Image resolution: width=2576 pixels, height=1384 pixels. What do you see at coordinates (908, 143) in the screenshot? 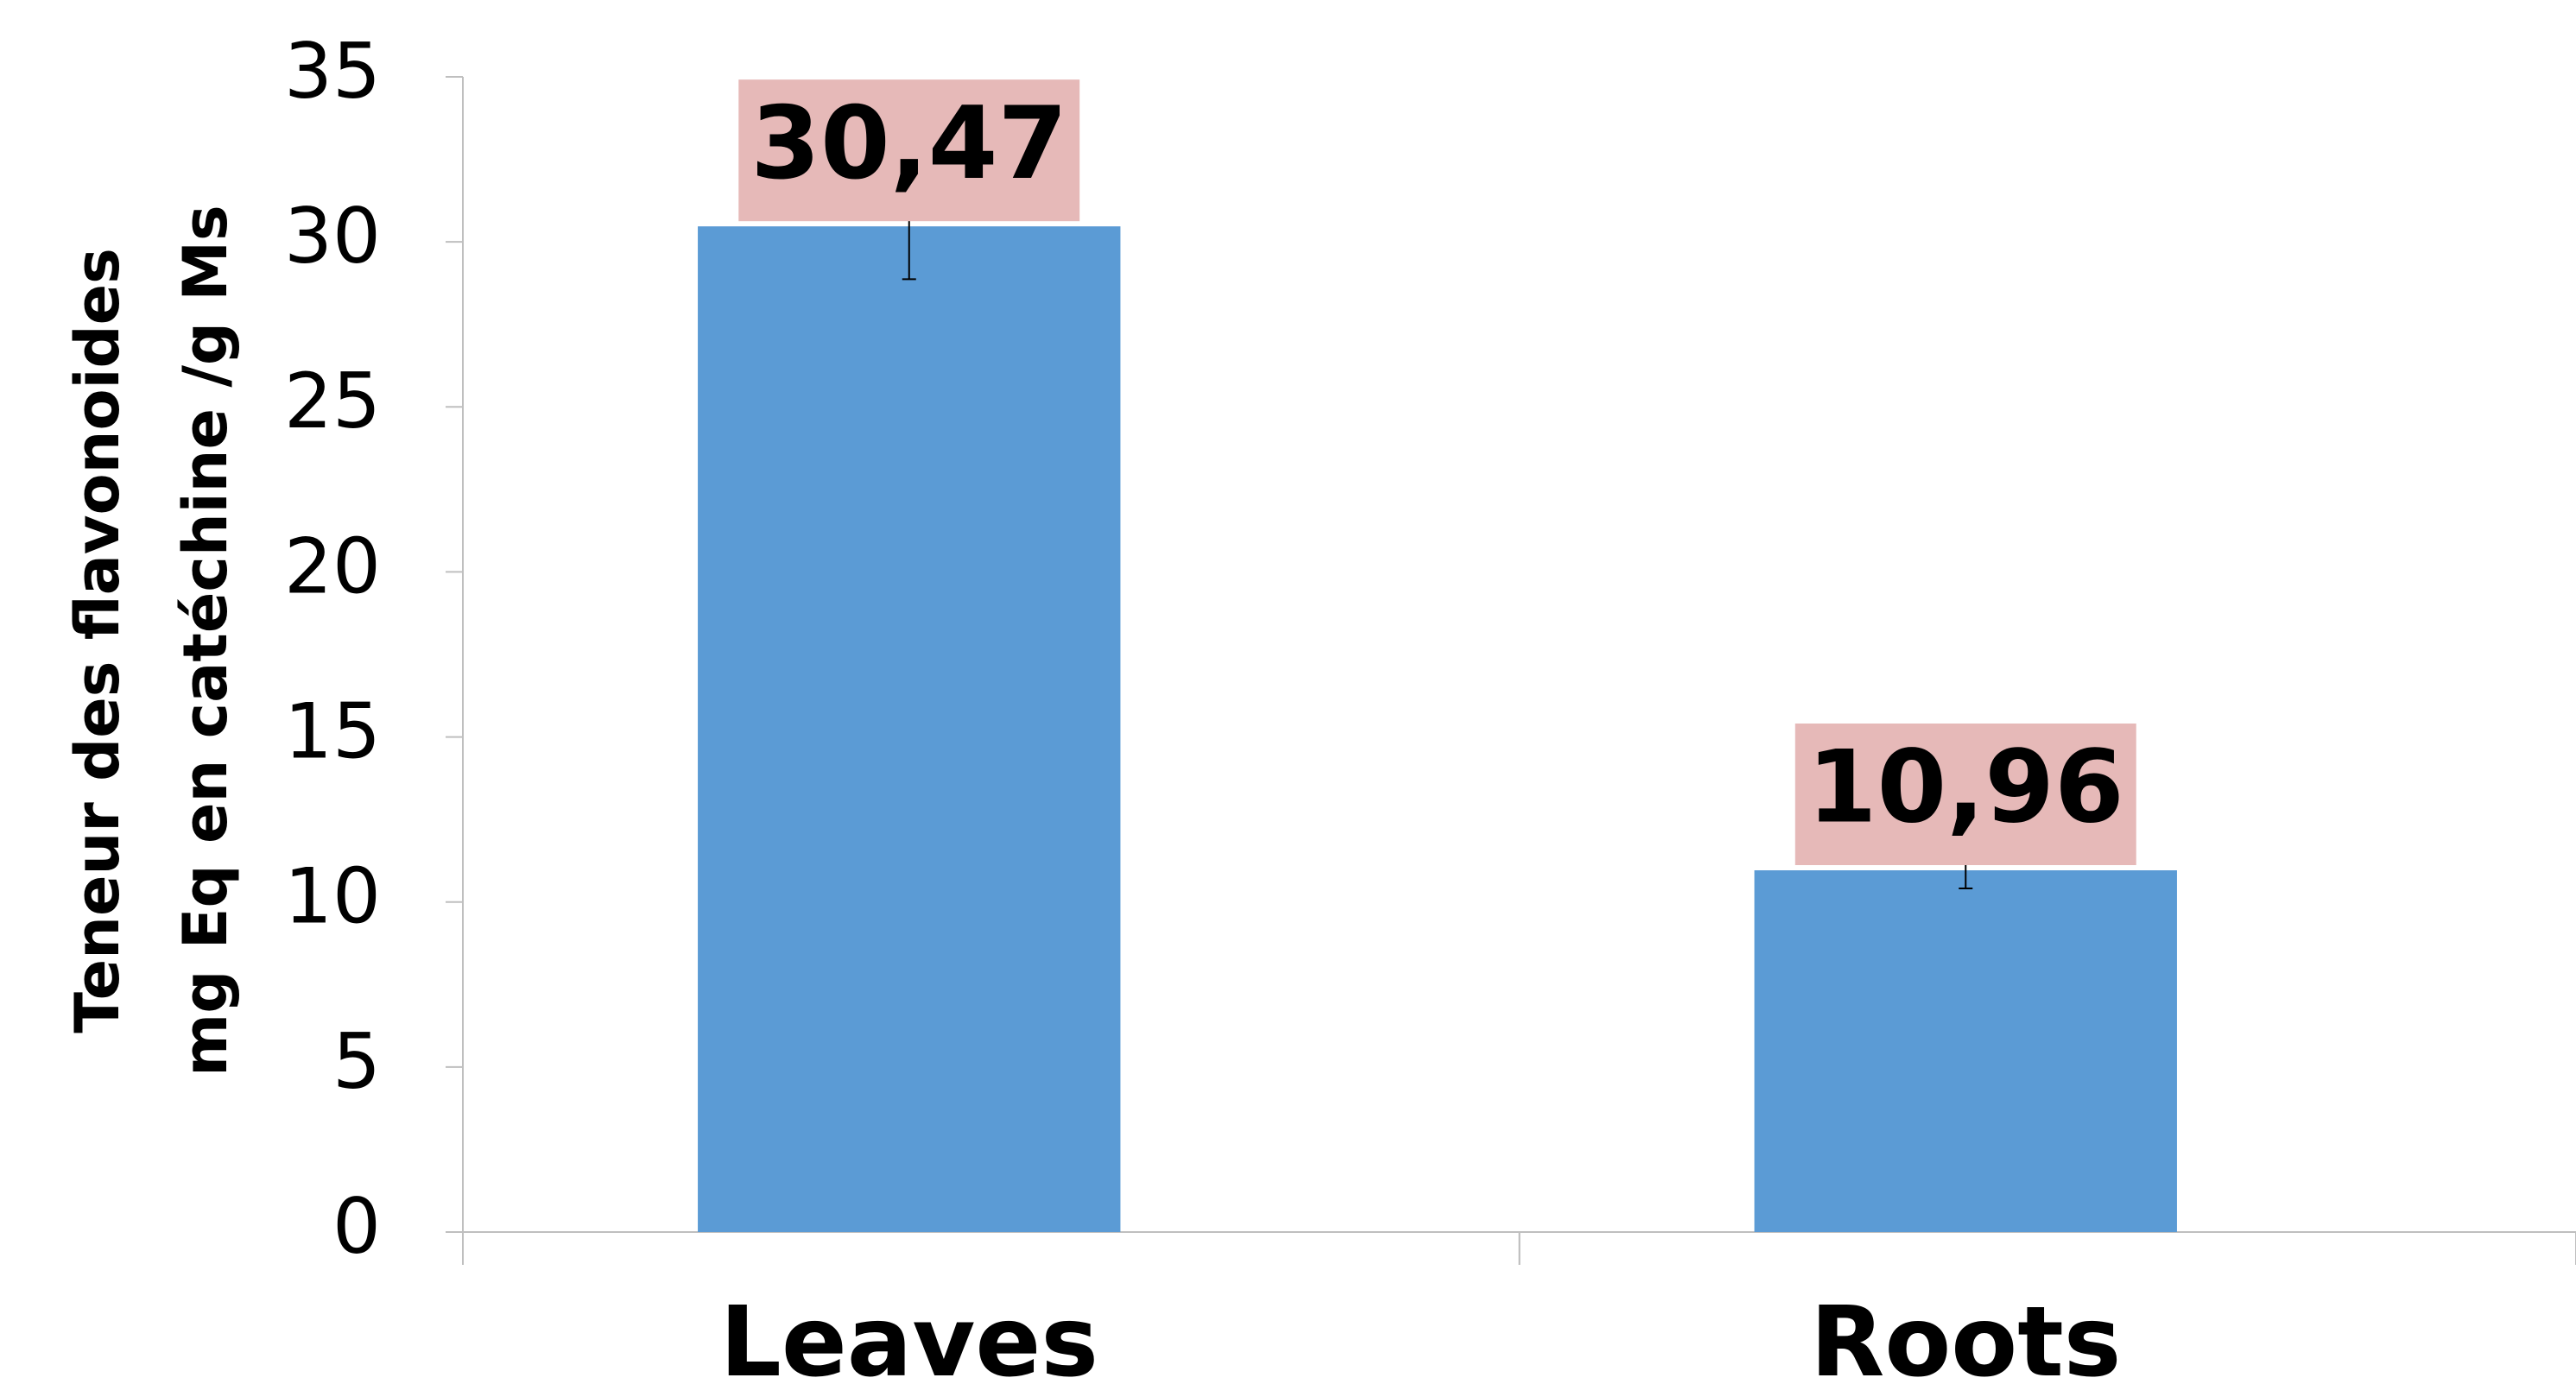
I see `data-label: 30,47` at bounding box center [908, 143].